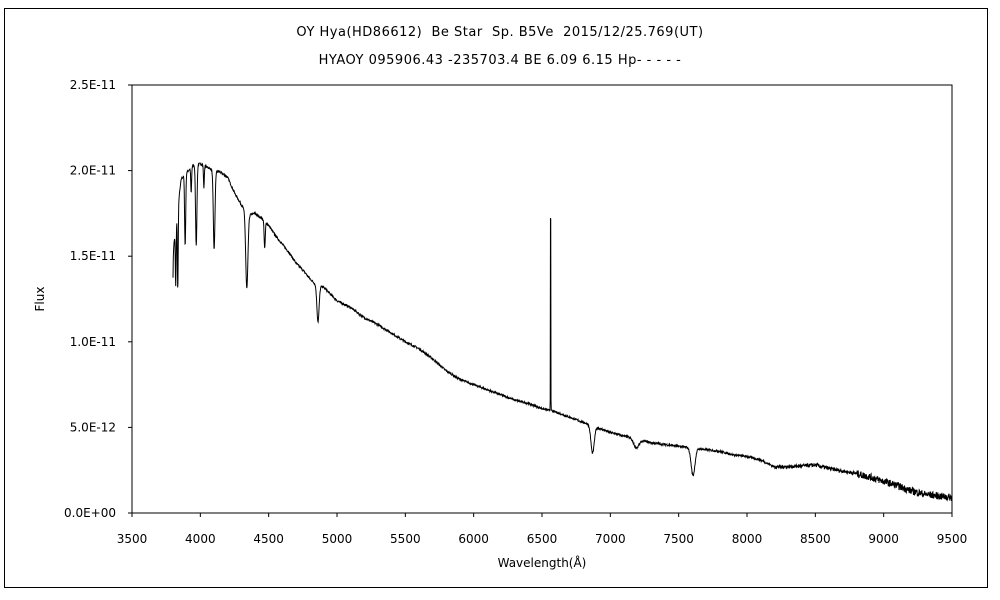 This screenshot has width=1000, height=600. I want to click on x-tick-label: 6000, so click(473, 539).